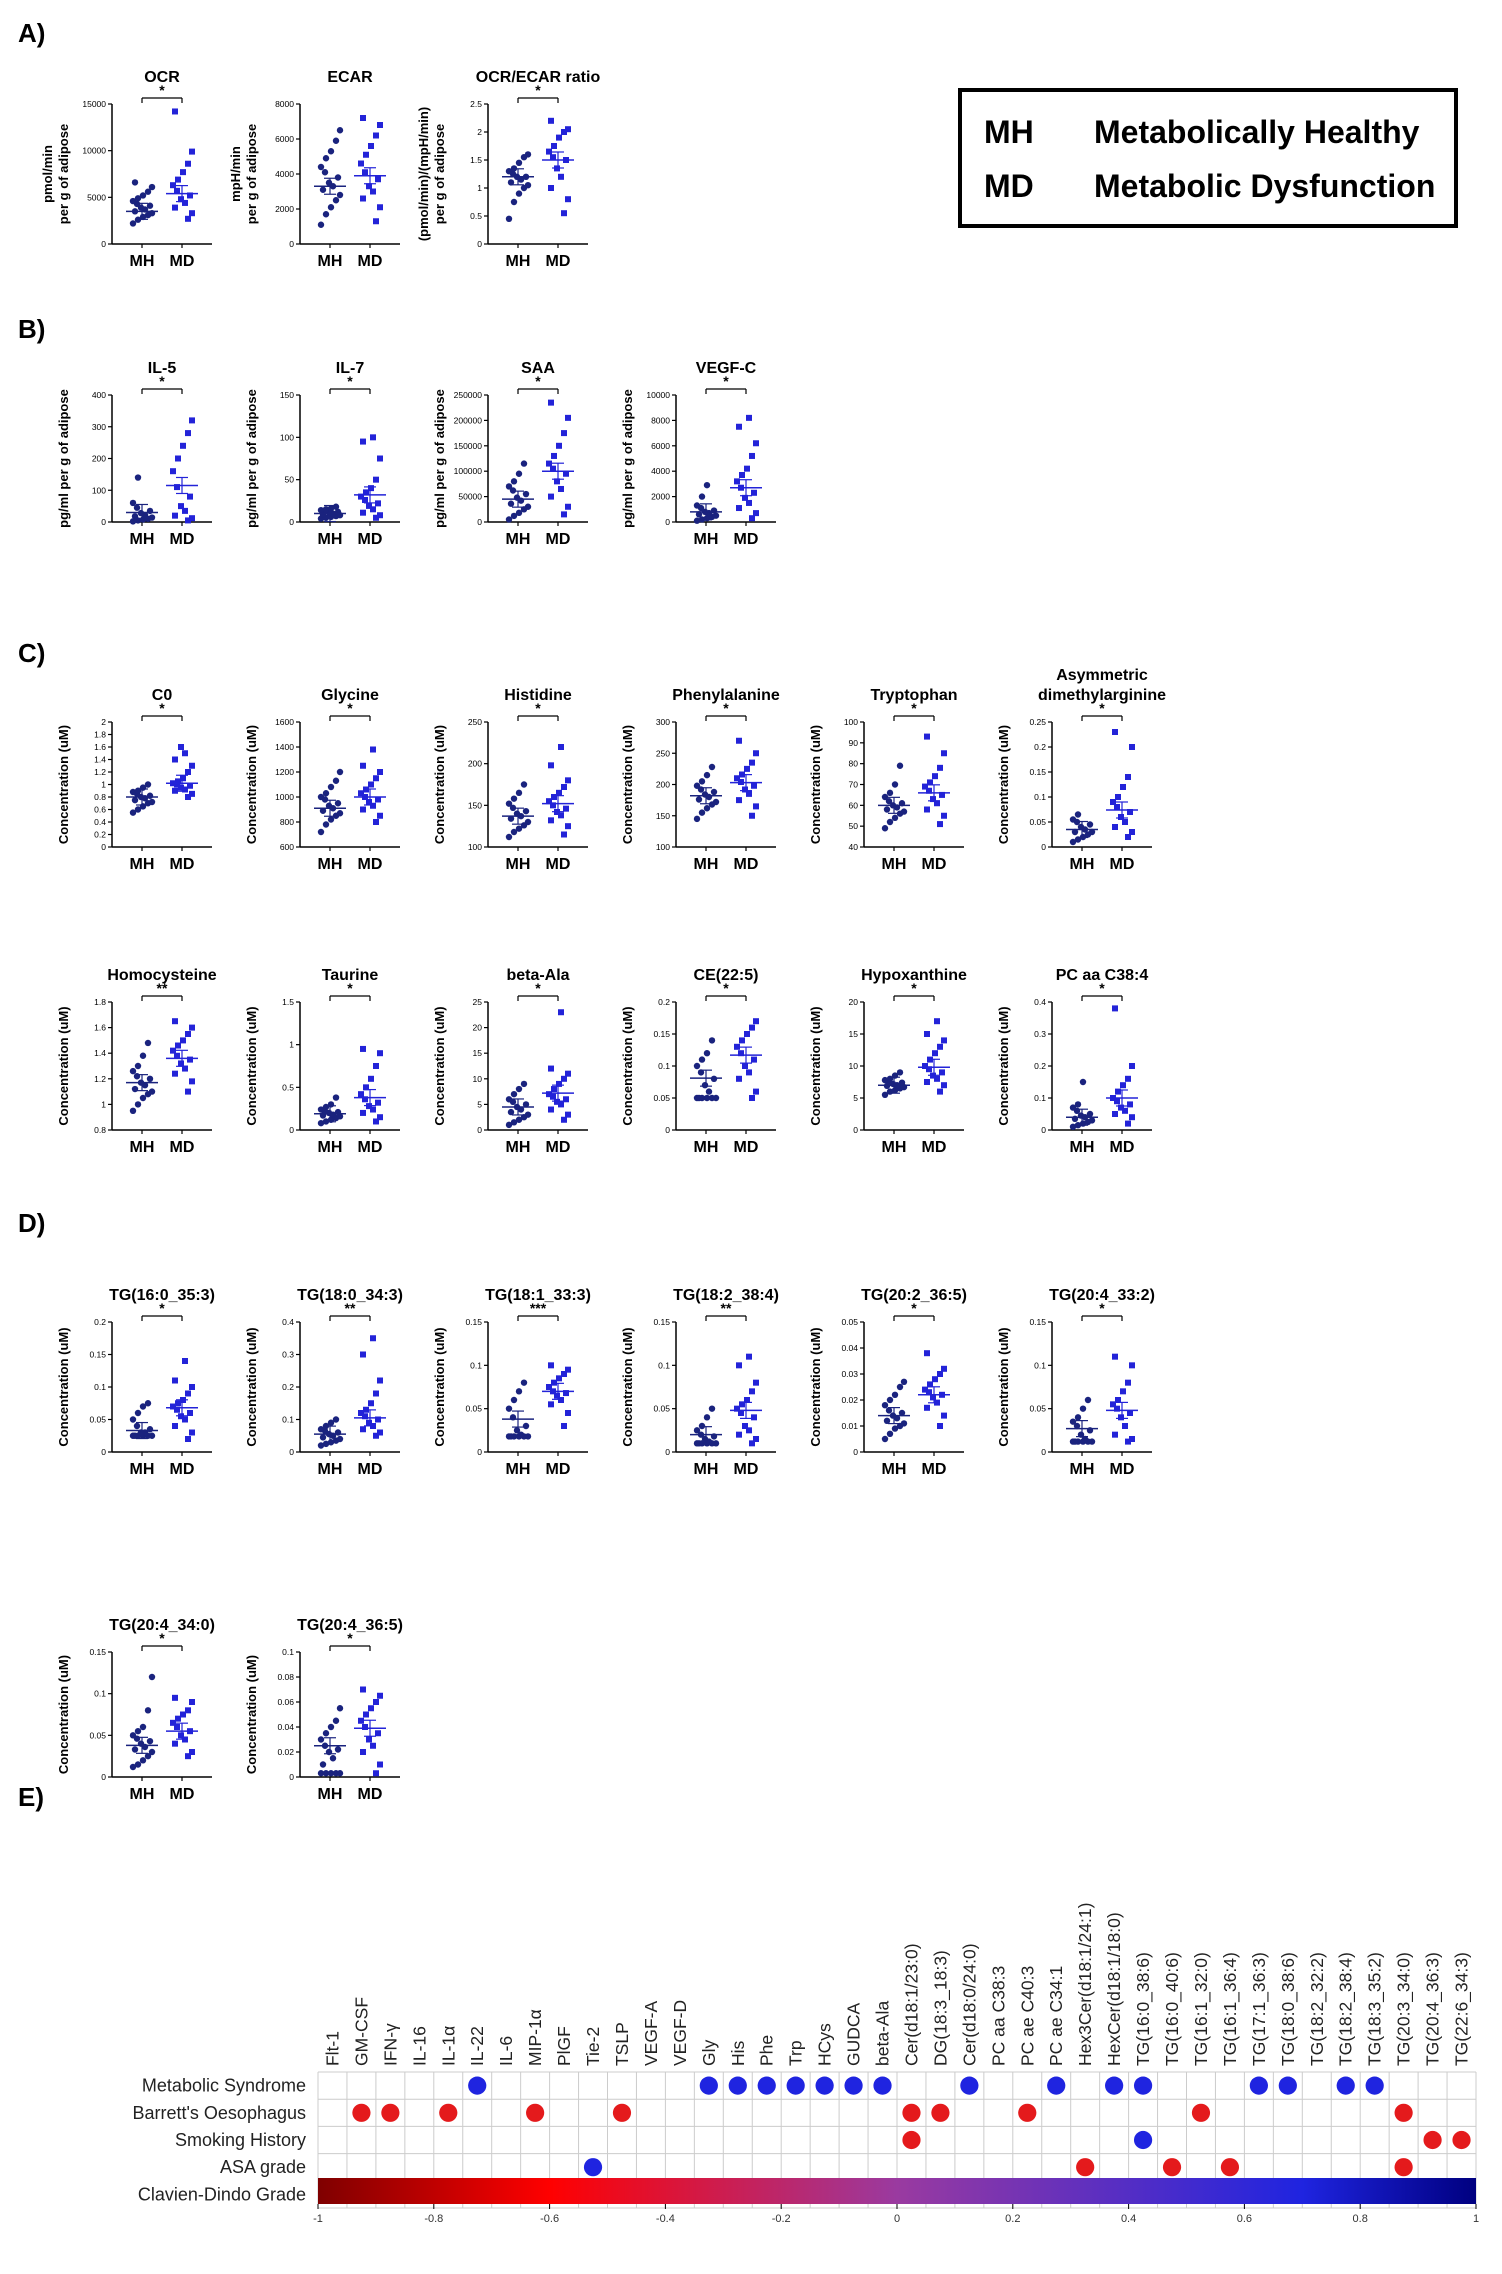 The width and height of the screenshot is (1502, 2274). What do you see at coordinates (726, 1295) in the screenshot?
I see `chart-title: TG(18:2_38:4)` at bounding box center [726, 1295].